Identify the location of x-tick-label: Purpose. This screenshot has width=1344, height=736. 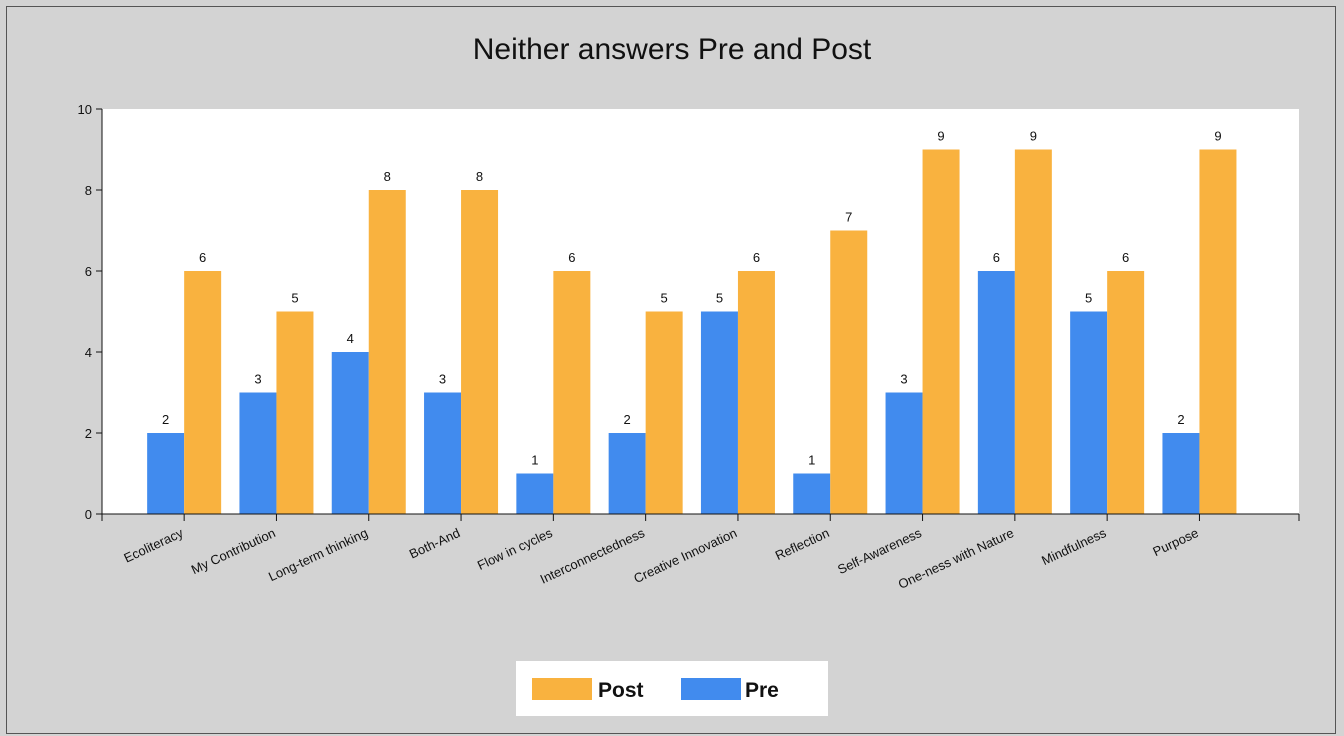
(1175, 542).